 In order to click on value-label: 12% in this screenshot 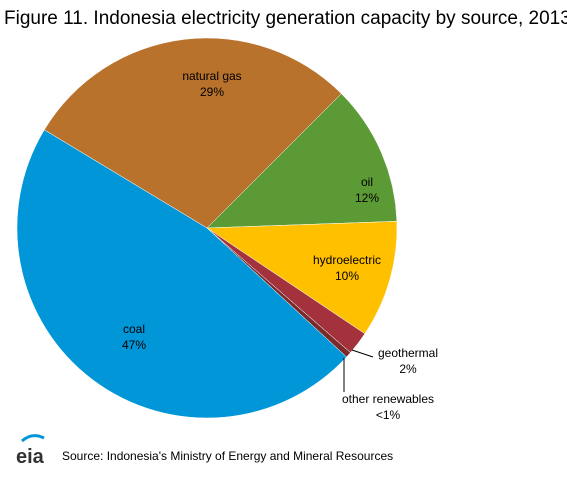, I will do `click(367, 198)`.